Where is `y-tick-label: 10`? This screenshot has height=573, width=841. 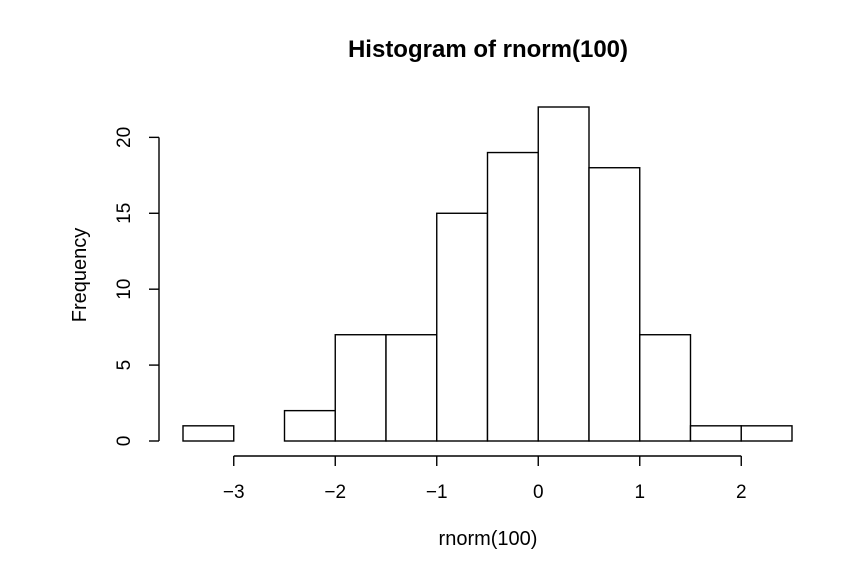
y-tick-label: 10 is located at coordinates (124, 289).